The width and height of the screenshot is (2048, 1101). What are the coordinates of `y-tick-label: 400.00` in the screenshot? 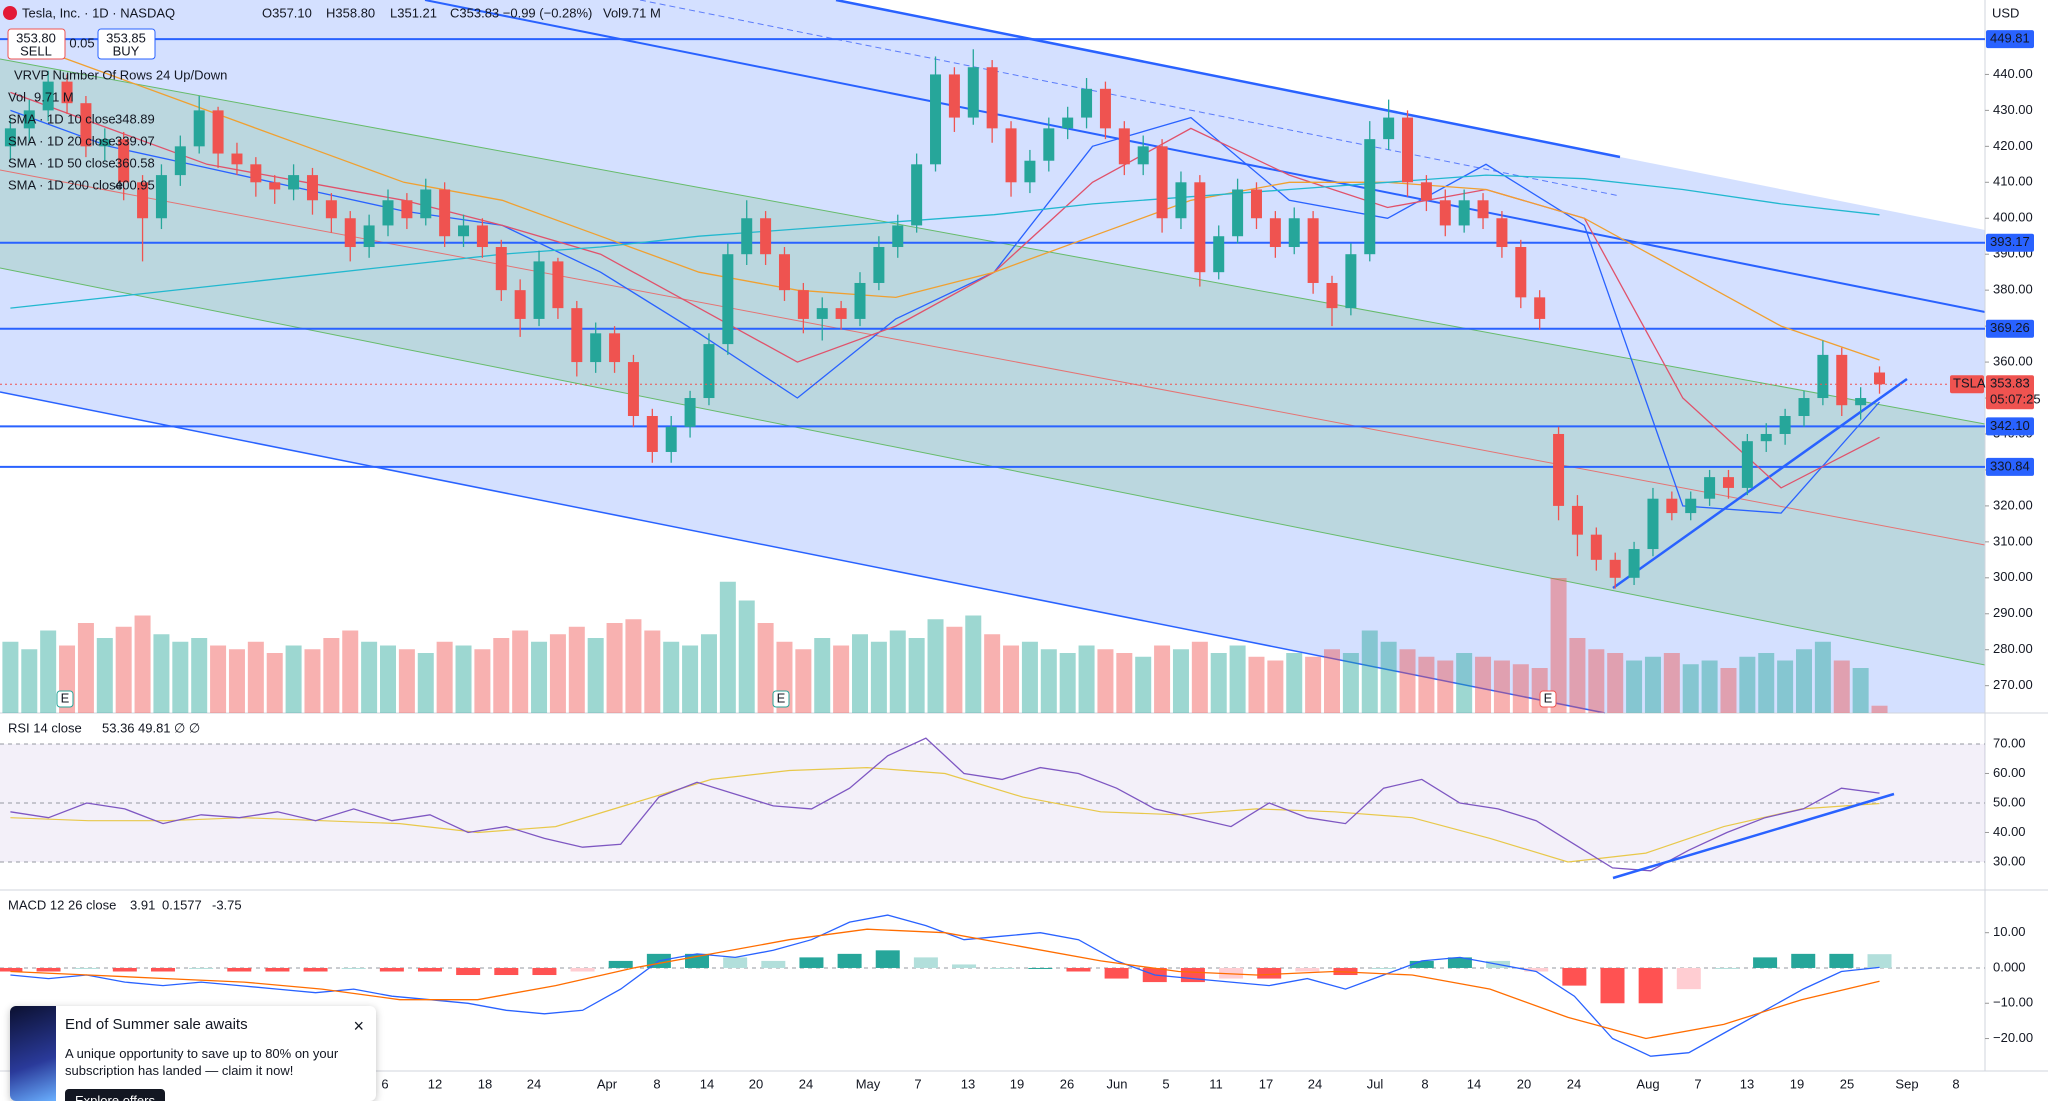 It's located at (2013, 217).